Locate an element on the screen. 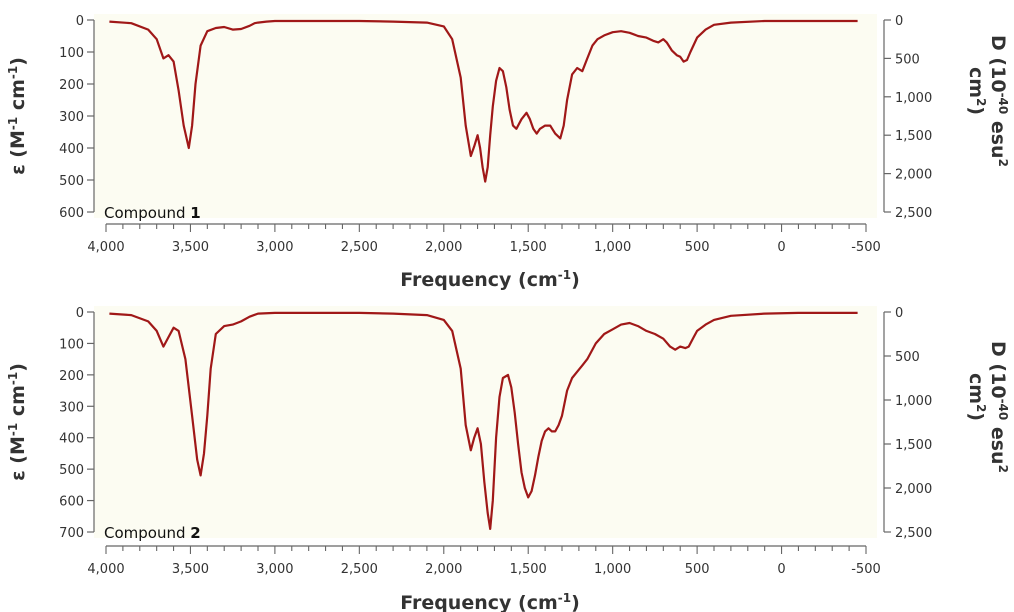  y-left-tick-label: 700 is located at coordinates (71, 533).